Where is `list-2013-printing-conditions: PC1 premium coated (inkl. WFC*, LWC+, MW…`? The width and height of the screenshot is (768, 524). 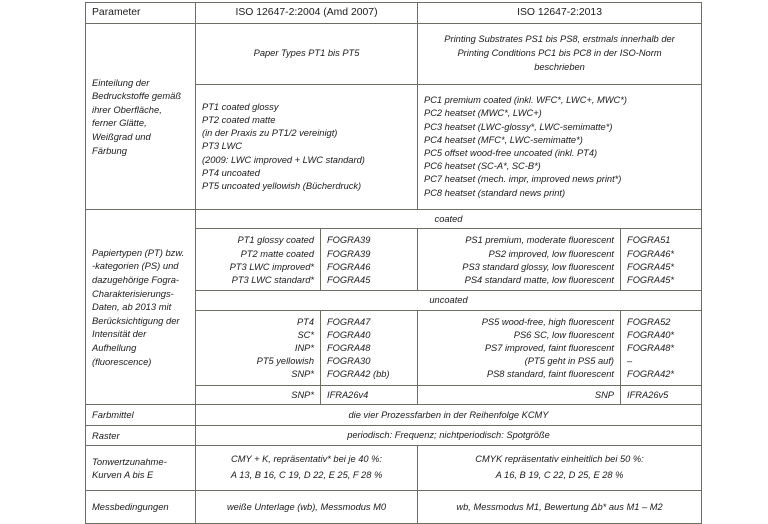 list-2013-printing-conditions: PC1 premium coated (inkl. WFC*, LWC+, MW… is located at coordinates (560, 146).